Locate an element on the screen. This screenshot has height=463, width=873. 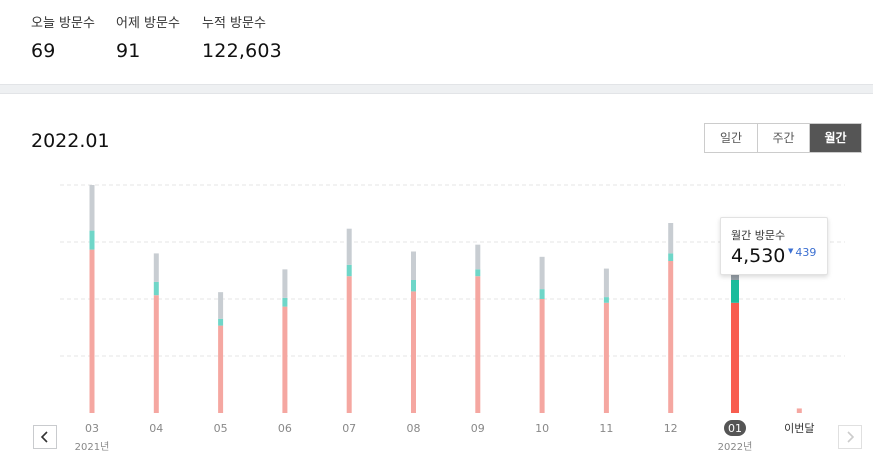
tooltip-change: ▼ 439 is located at coordinates (802, 252).